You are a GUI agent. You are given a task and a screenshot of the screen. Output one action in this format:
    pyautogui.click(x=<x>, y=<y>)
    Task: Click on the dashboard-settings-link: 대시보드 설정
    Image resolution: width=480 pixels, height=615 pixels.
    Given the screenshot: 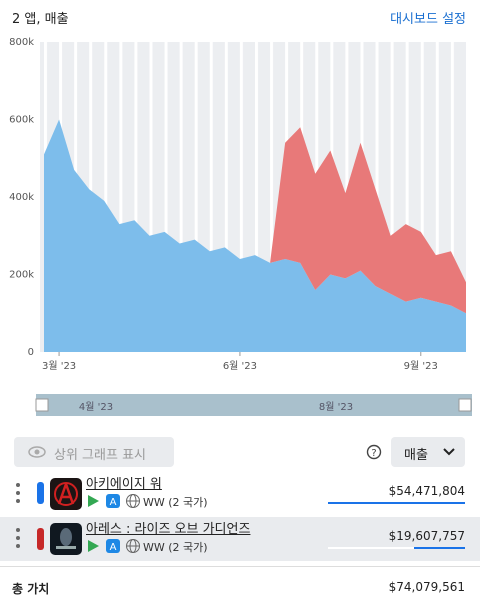 What is the action you would take?
    pyautogui.click(x=428, y=19)
    